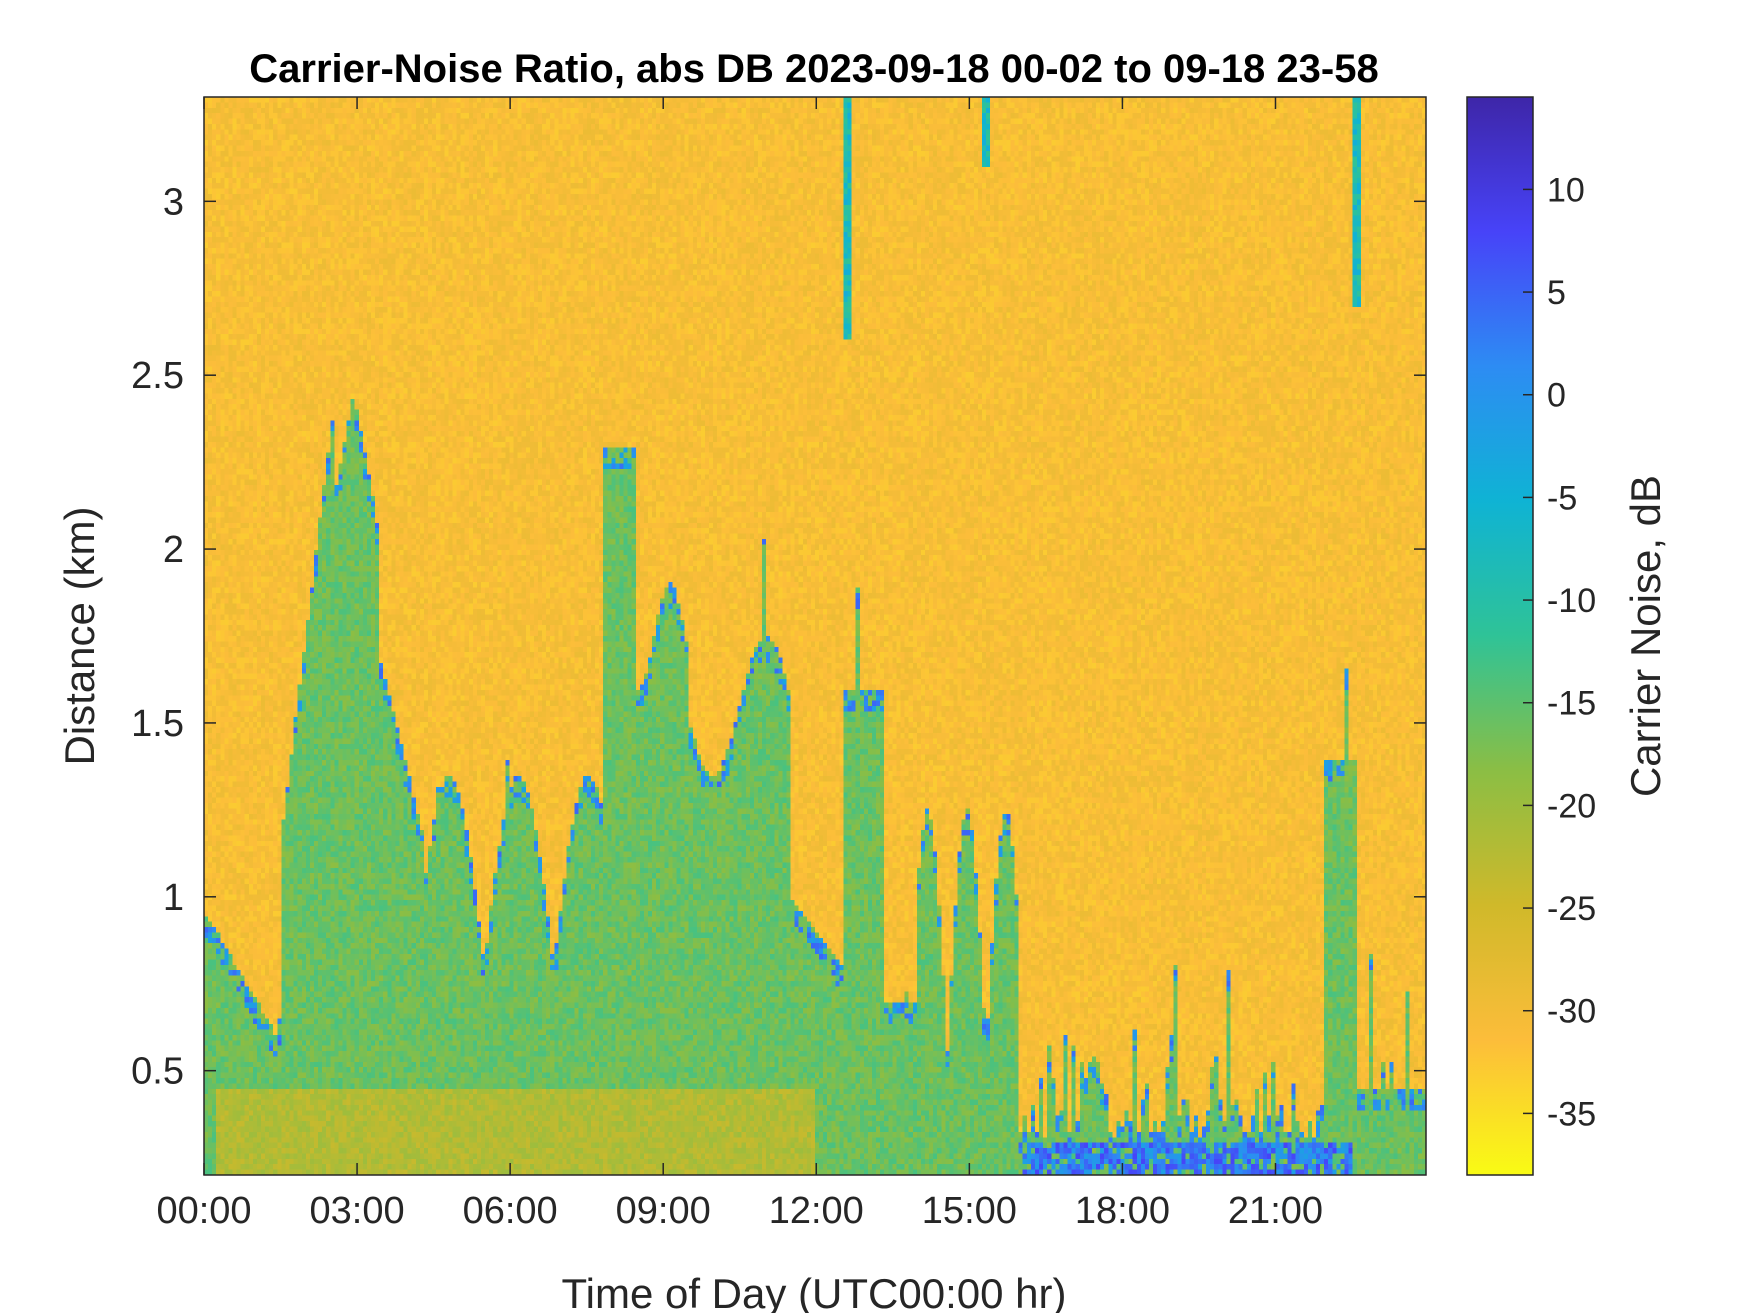 This screenshot has height=1313, width=1750. Describe the element at coordinates (1562, 498) in the screenshot. I see `colorbar-tick-label: -5` at that location.